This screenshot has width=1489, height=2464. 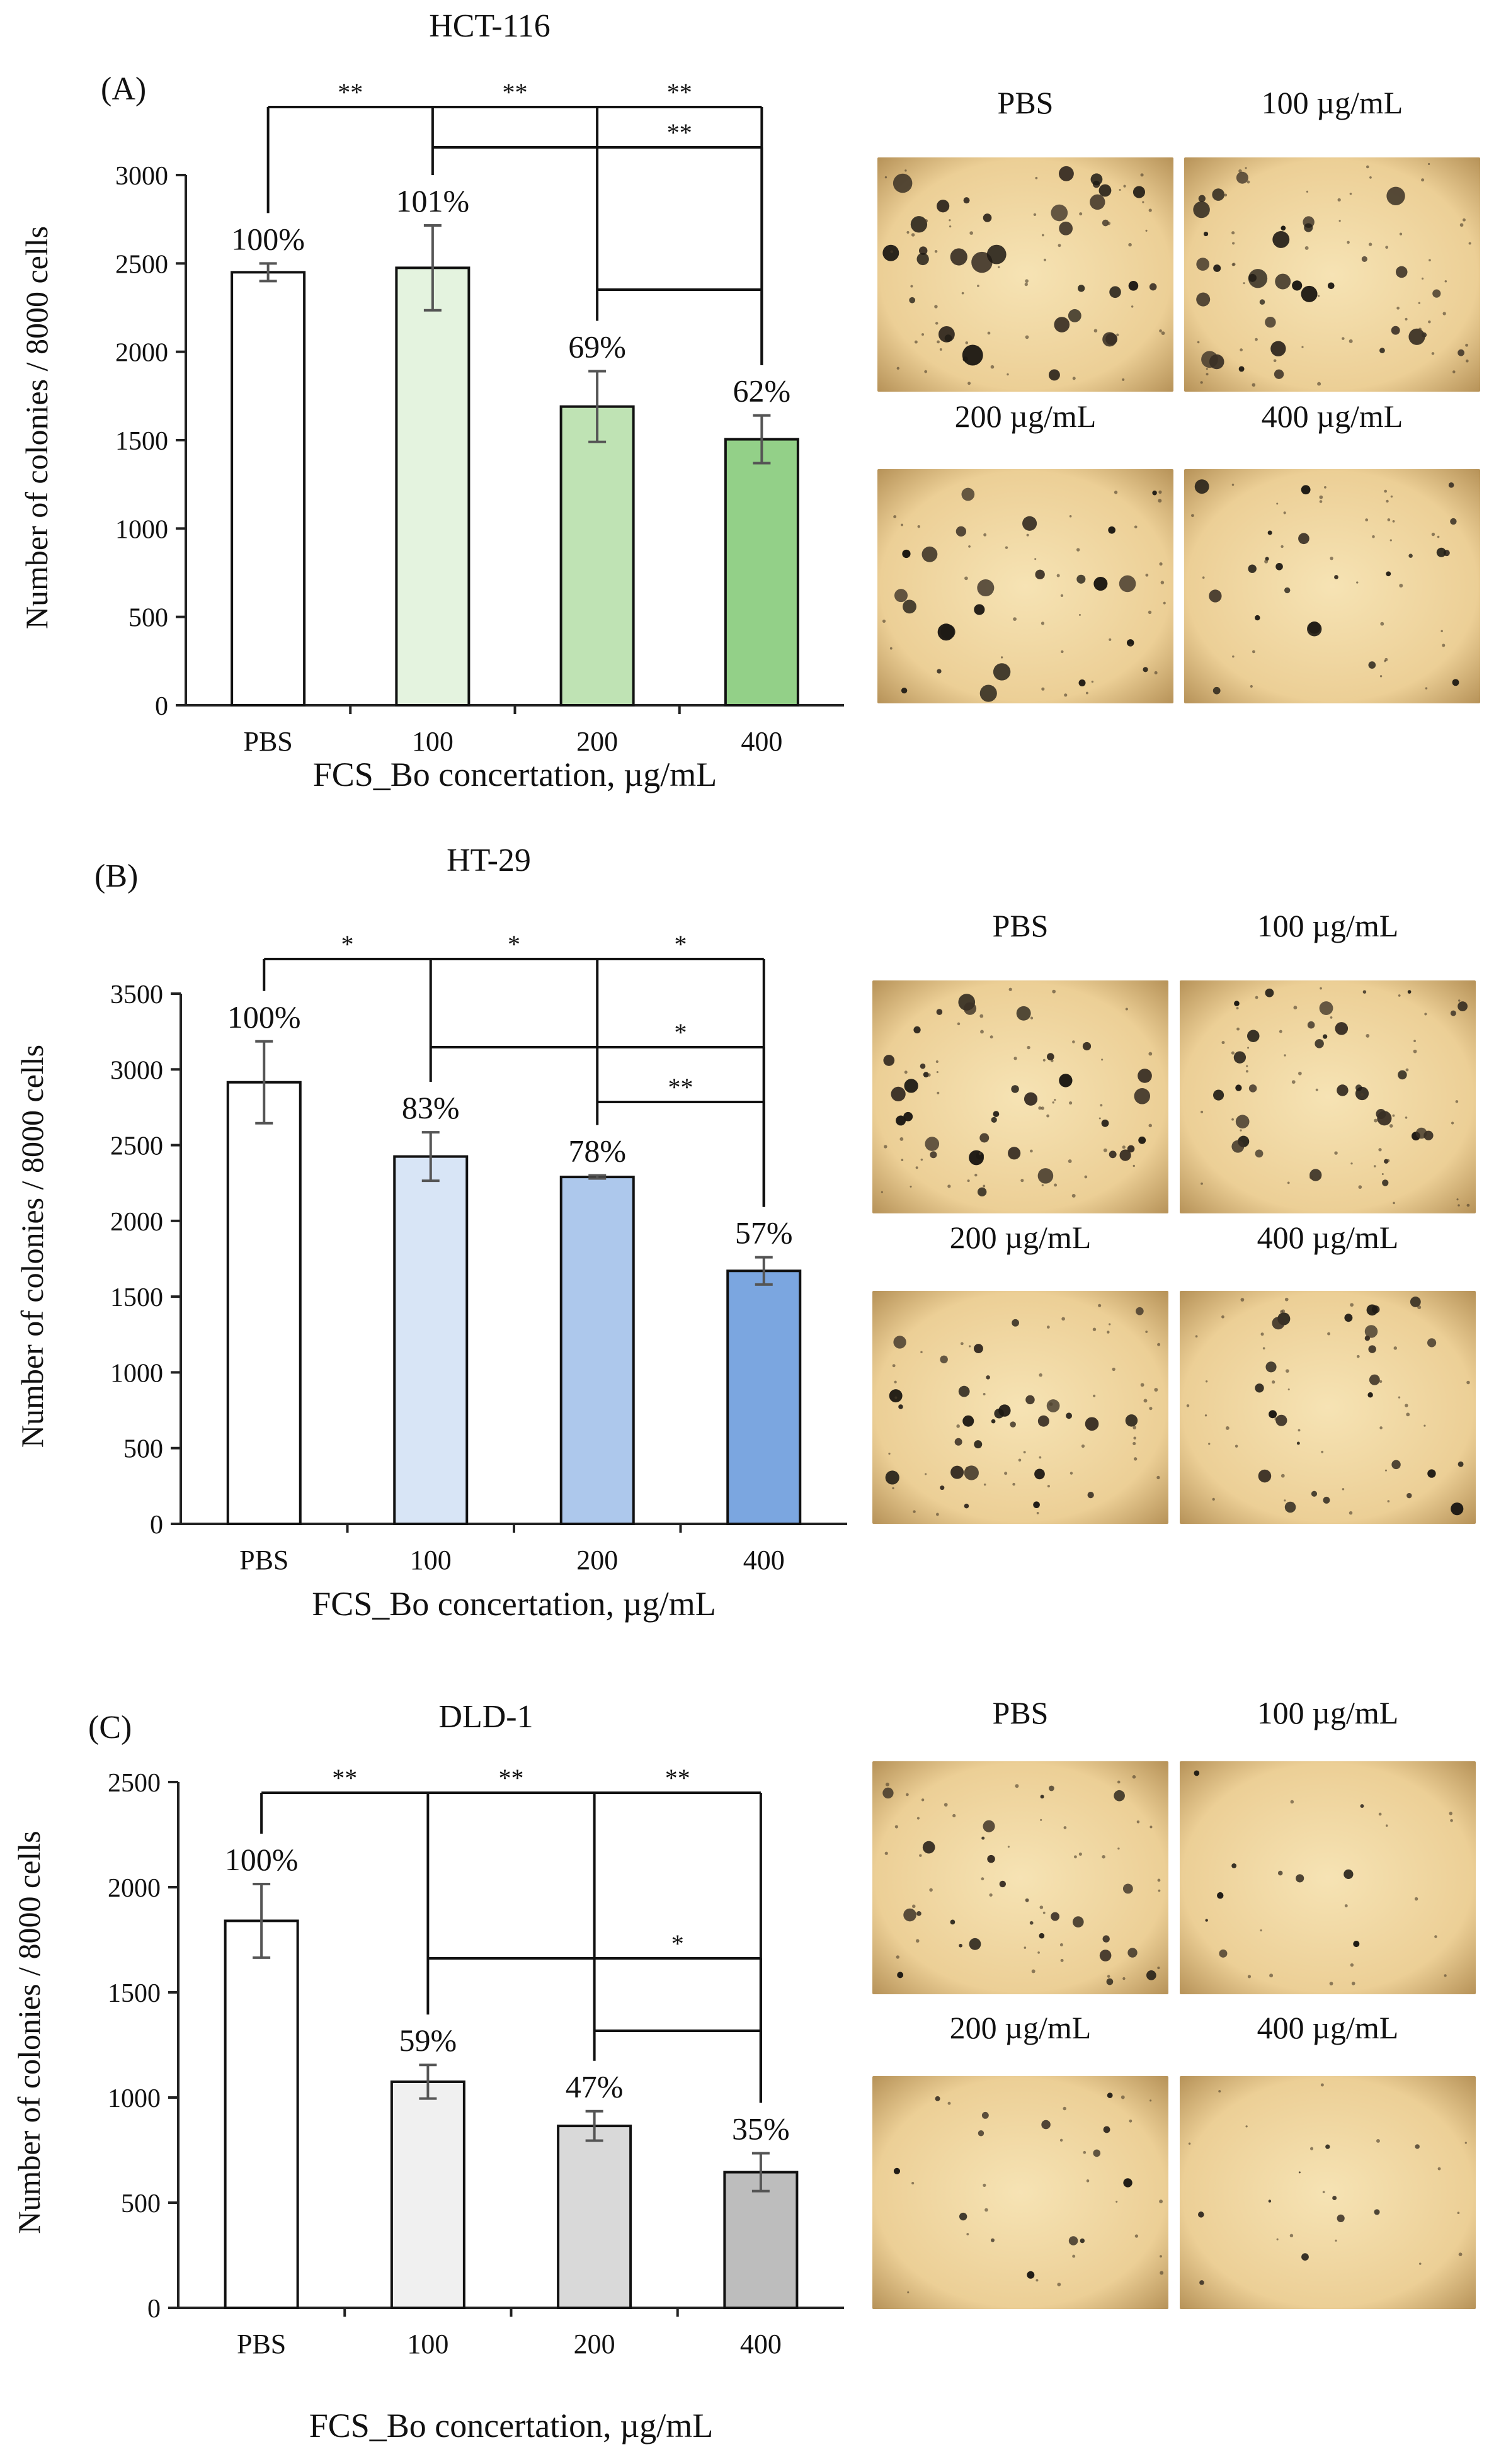 I want to click on panel-label: (A), so click(x=124, y=89).